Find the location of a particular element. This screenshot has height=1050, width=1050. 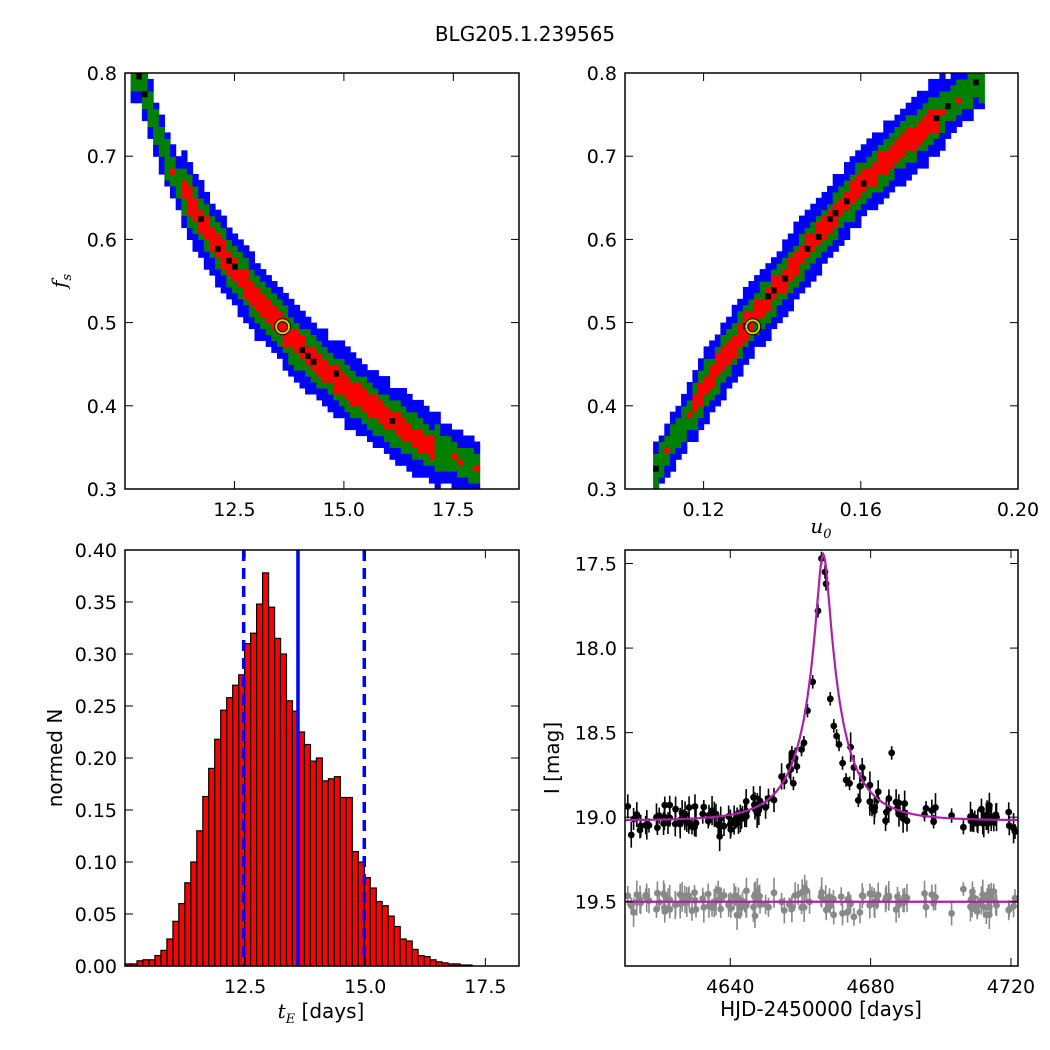

y-tick-label: 0.15 is located at coordinates (96, 811).